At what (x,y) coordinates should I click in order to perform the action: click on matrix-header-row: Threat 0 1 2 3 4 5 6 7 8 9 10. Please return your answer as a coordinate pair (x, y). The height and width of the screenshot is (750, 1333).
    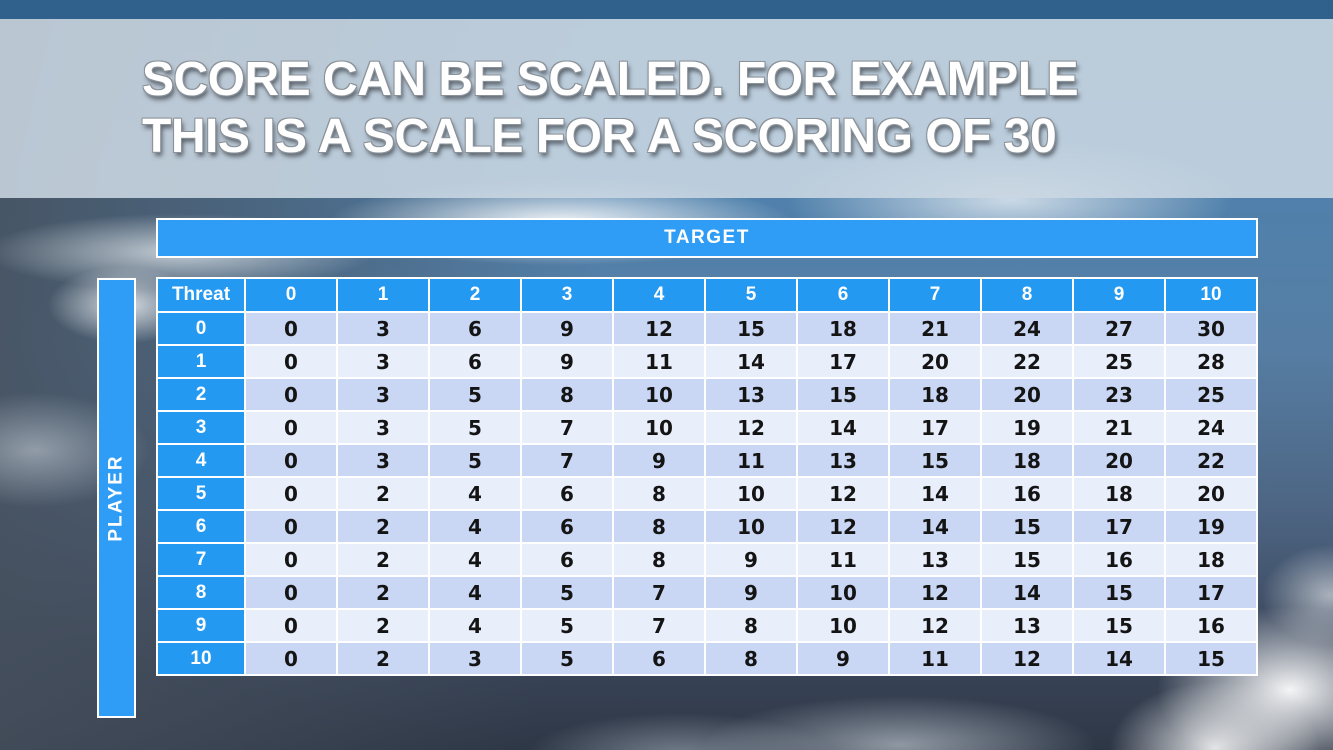
    Looking at the image, I should click on (707, 295).